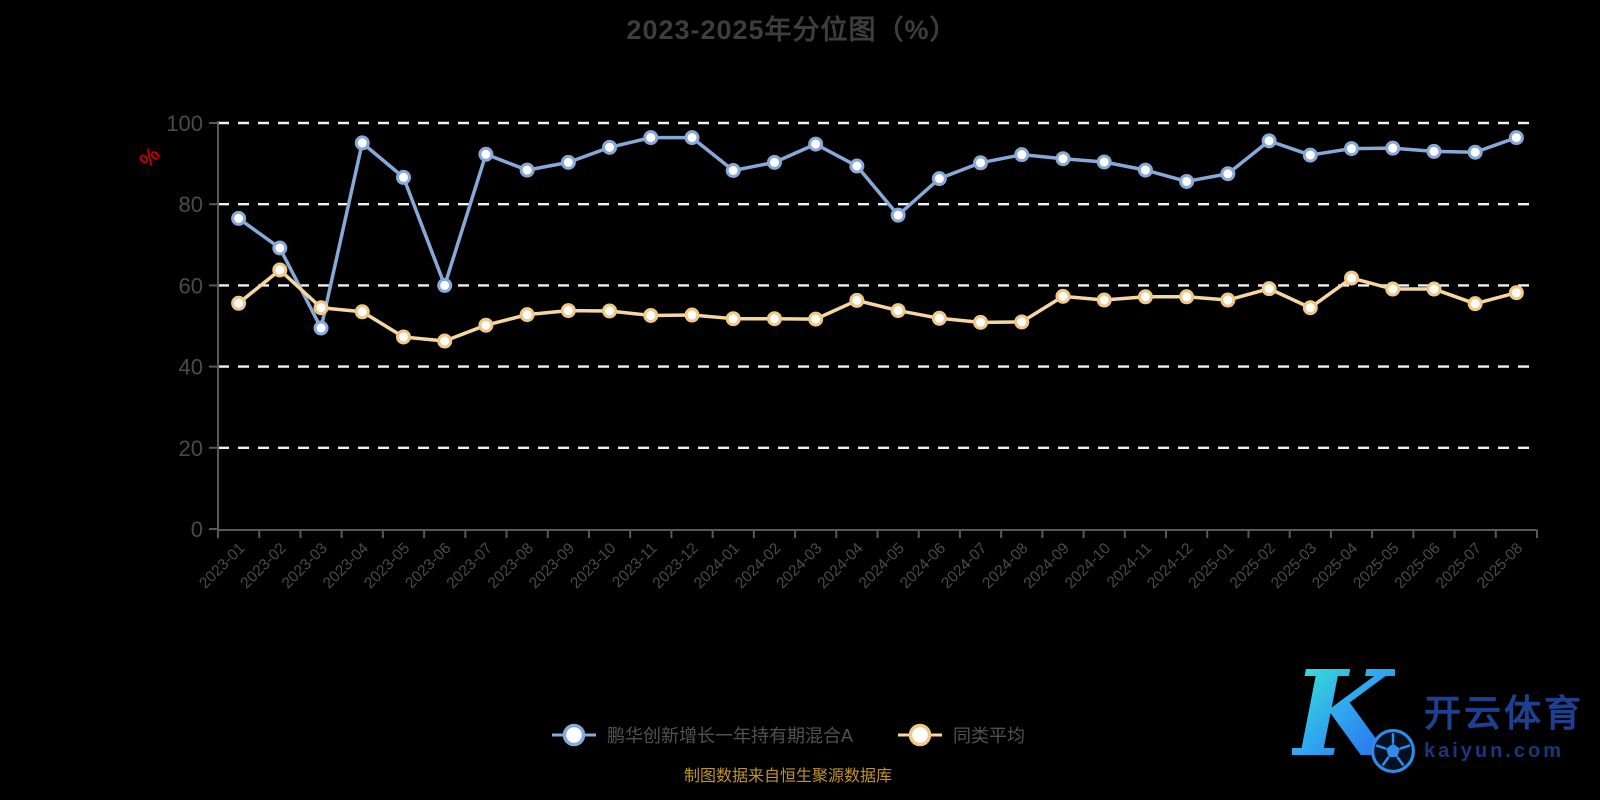 The image size is (1600, 800). What do you see at coordinates (191, 367) in the screenshot?
I see `svg-text: 40` at bounding box center [191, 367].